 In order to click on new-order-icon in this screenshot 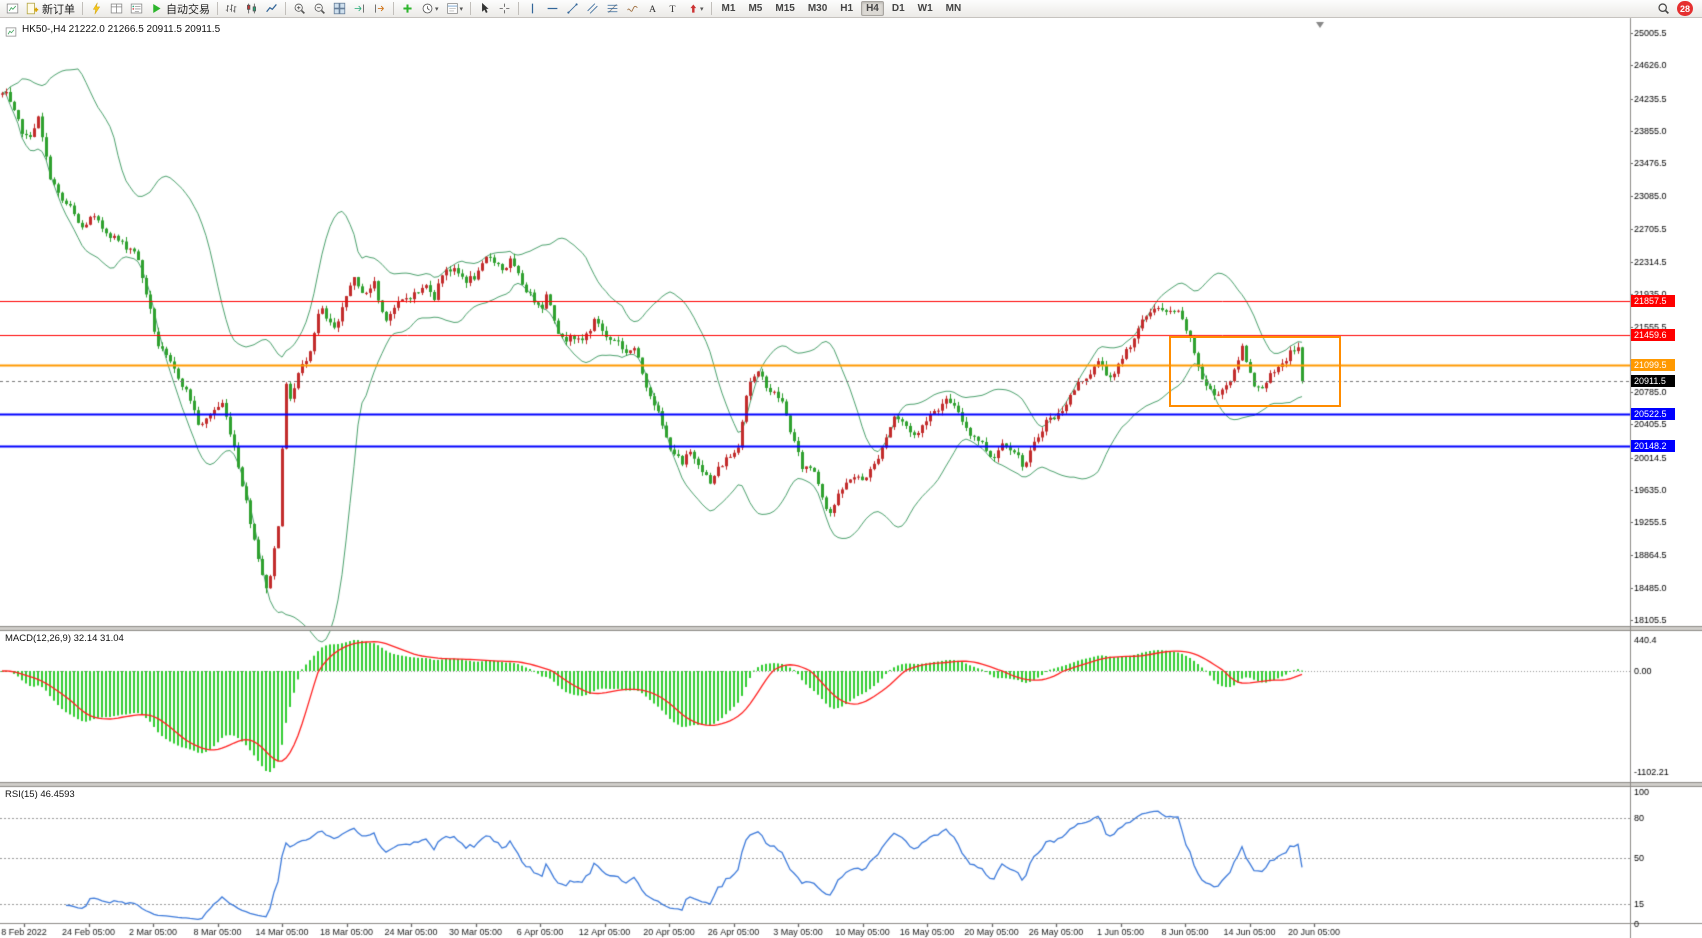, I will do `click(32, 8)`.